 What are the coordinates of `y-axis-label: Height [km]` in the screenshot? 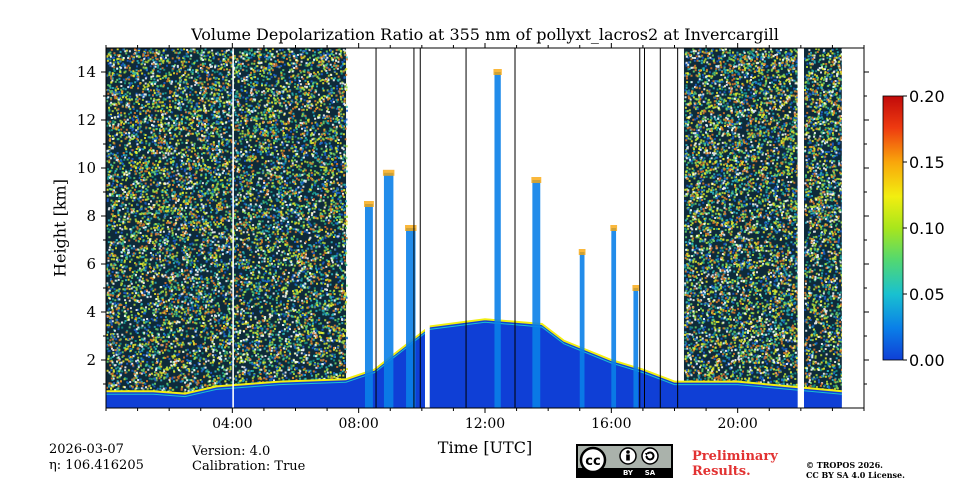 It's located at (60, 228).